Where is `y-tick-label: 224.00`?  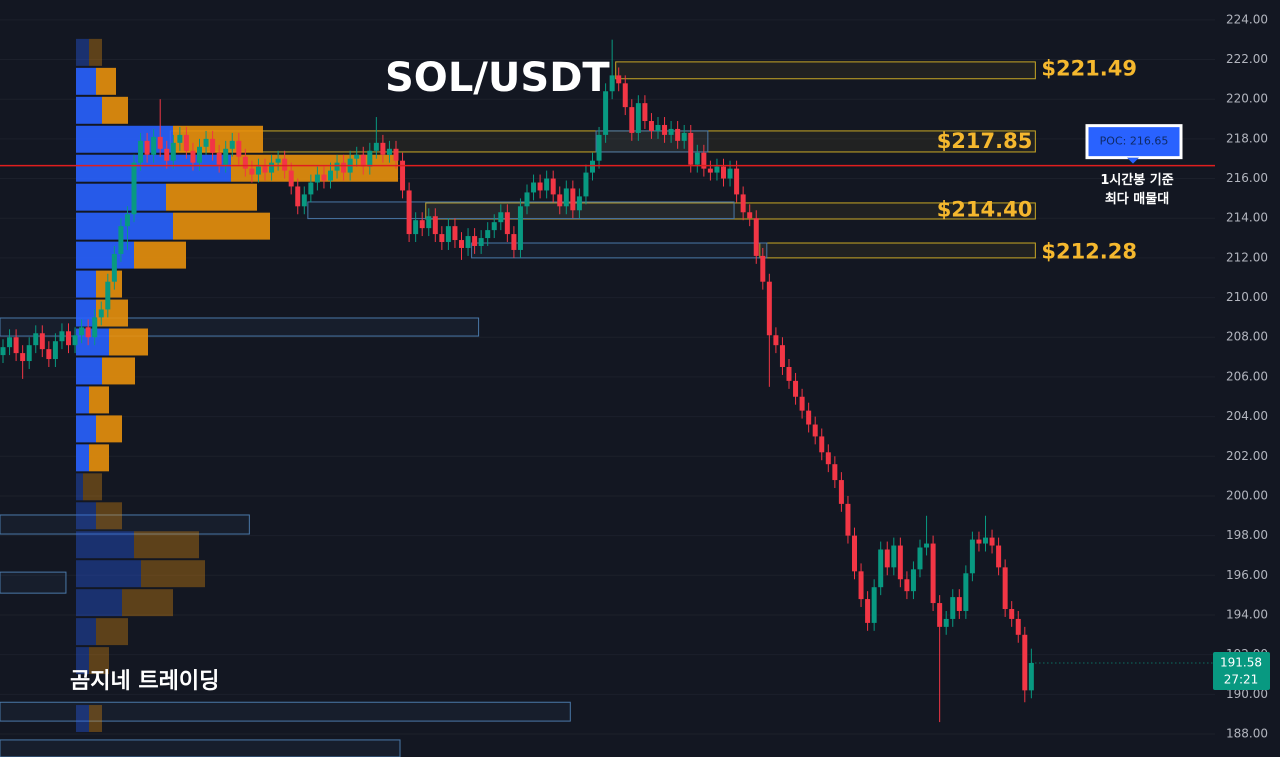
y-tick-label: 224.00 is located at coordinates (1247, 19).